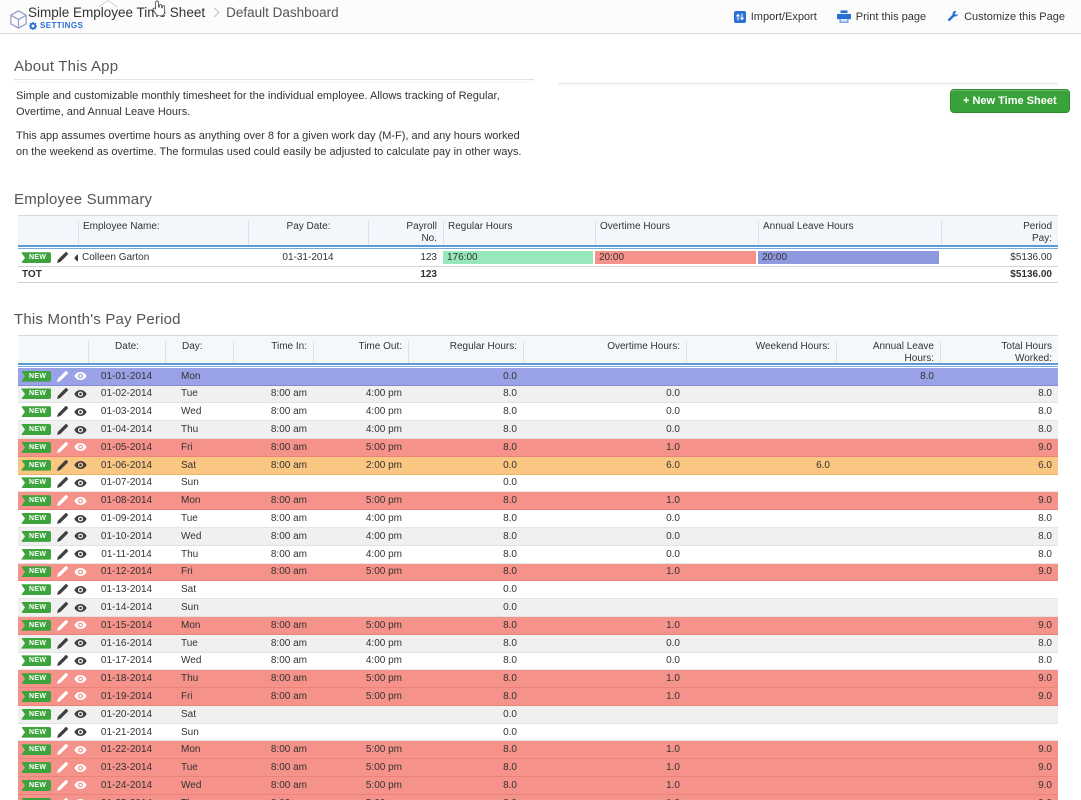  I want to click on cell-total-hours: 9.0, so click(1045, 768).